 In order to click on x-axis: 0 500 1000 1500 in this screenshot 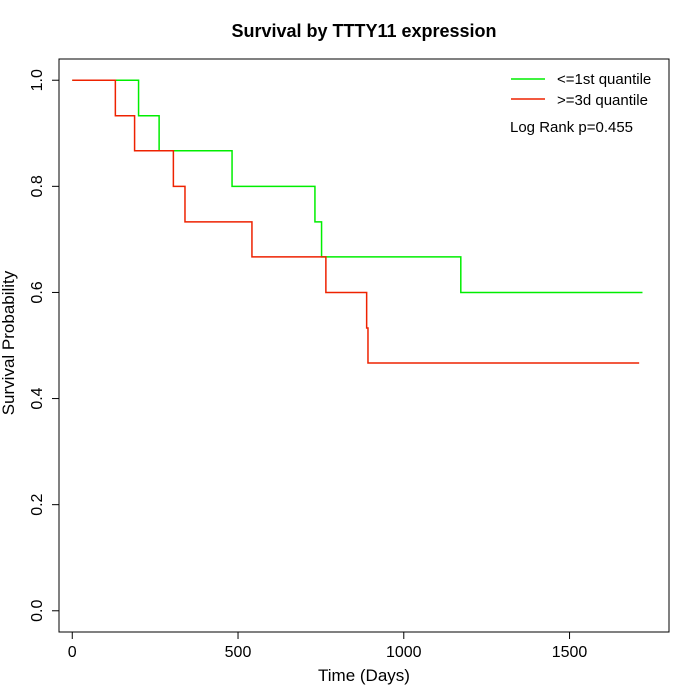, I will do `click(328, 646)`.